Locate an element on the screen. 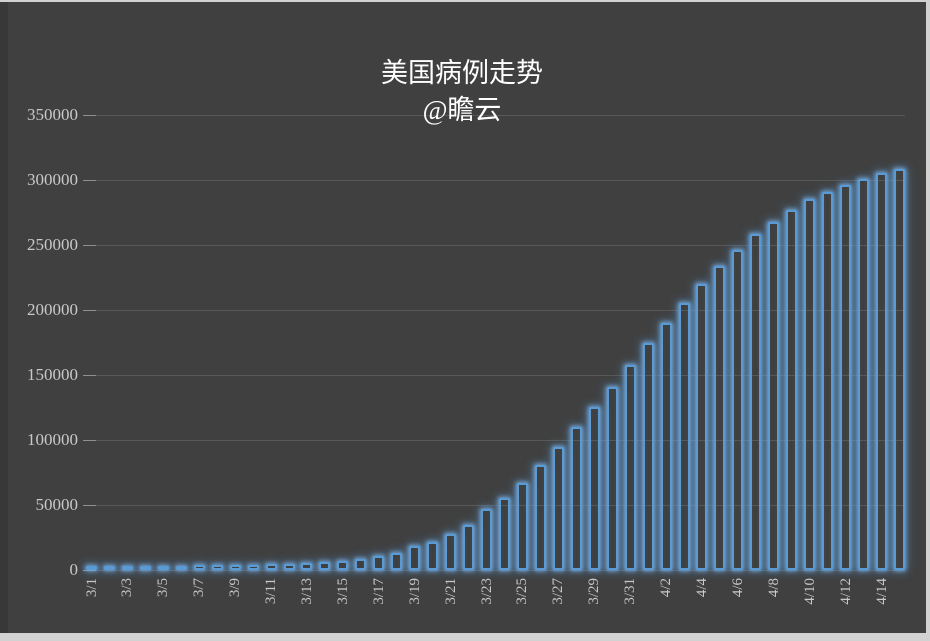 Image resolution: width=930 pixels, height=641 pixels. x-axis-label: 3/3 is located at coordinates (127, 588).